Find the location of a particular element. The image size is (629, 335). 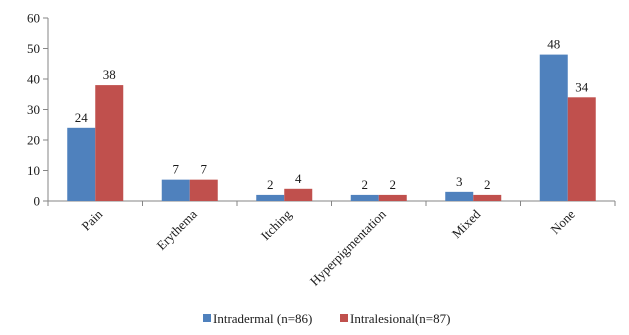

y-tick-label: 40 is located at coordinates (33, 79).